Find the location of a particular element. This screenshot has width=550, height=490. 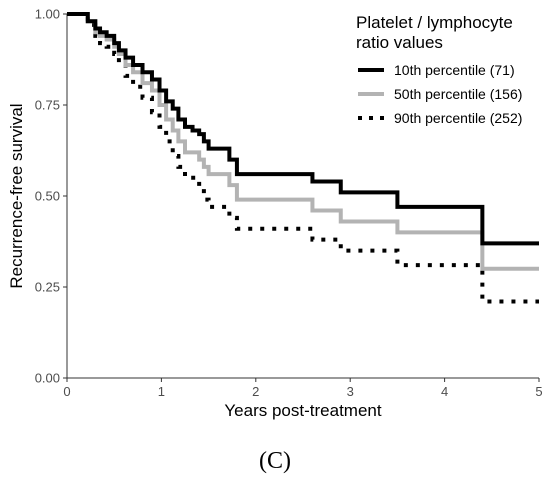

legend-label: 10th percentile (71) is located at coordinates (454, 70).